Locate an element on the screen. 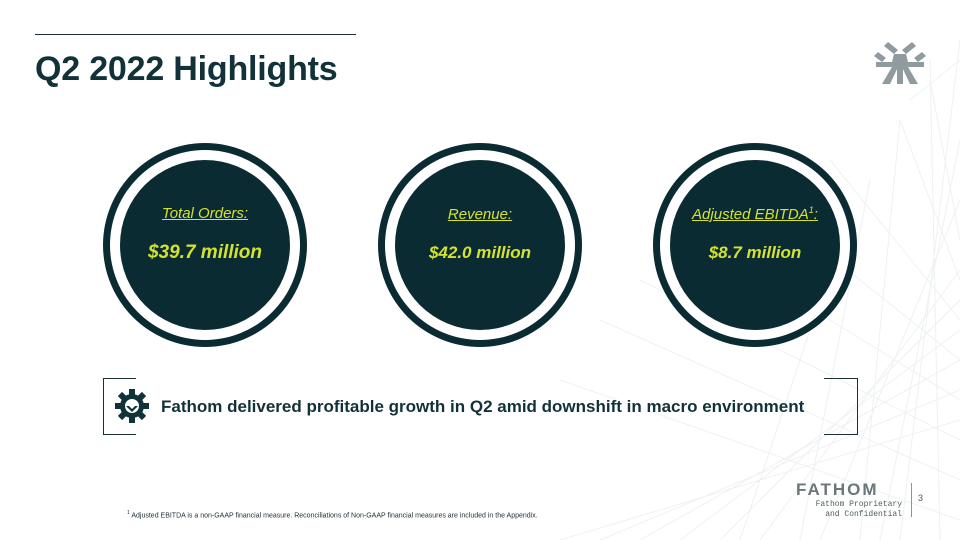 This screenshot has height=540, width=960. title-rule is located at coordinates (195, 34).